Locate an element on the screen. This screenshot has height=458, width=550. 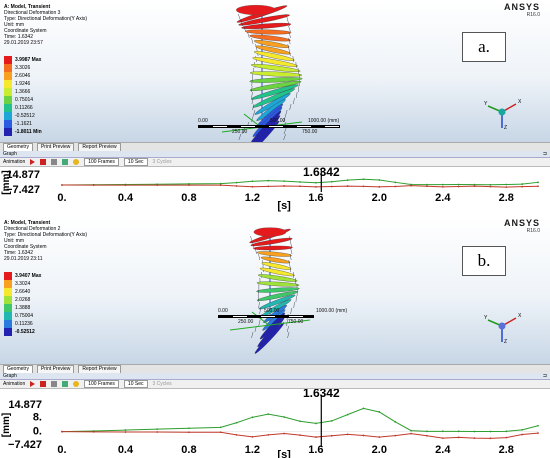
time-marker-label: 1.6342 is located at coordinates (321, 394).